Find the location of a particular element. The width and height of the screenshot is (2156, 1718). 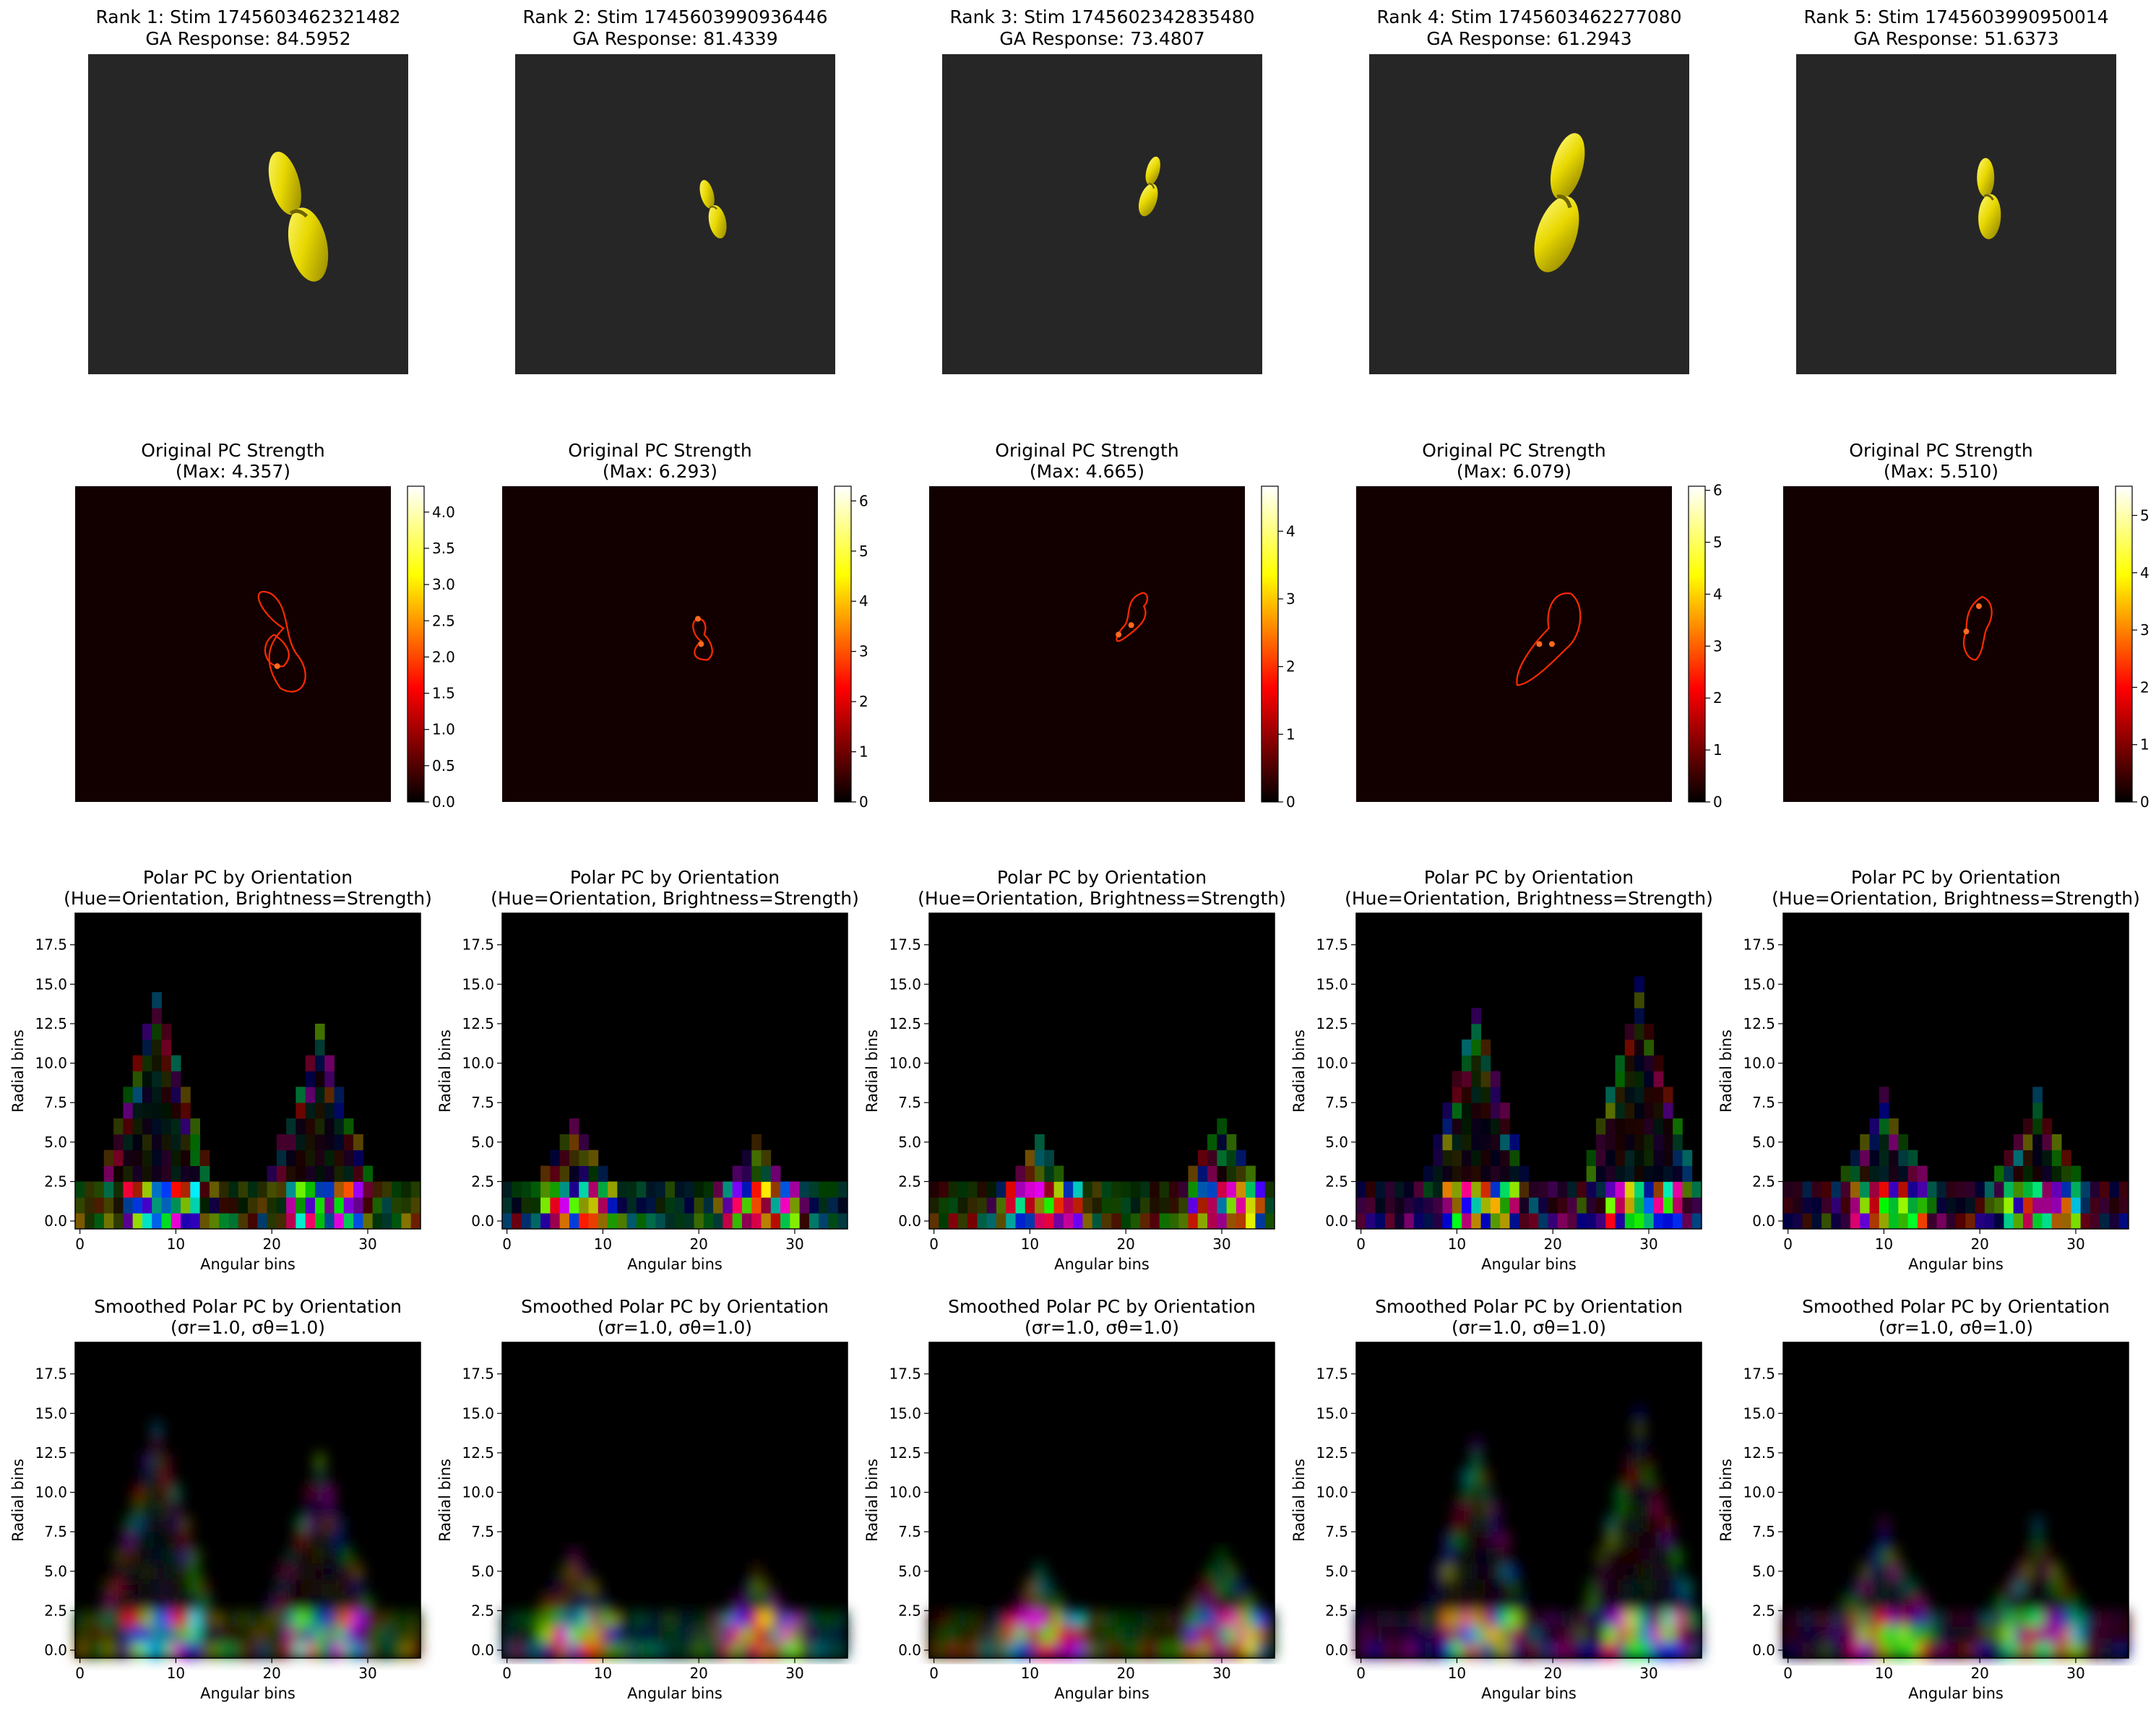

y-tick-label: 5.0 is located at coordinates (1336, 1571).